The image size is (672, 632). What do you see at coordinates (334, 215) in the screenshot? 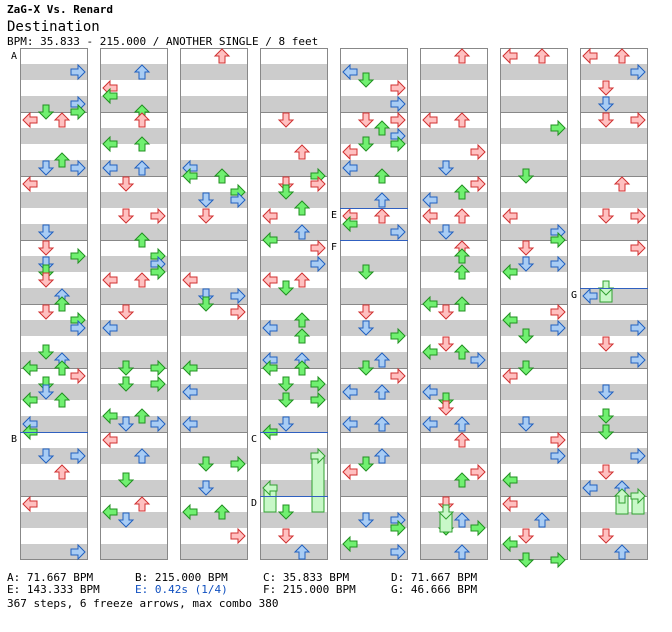
I see `bpm-marker-e: E` at bounding box center [334, 215].